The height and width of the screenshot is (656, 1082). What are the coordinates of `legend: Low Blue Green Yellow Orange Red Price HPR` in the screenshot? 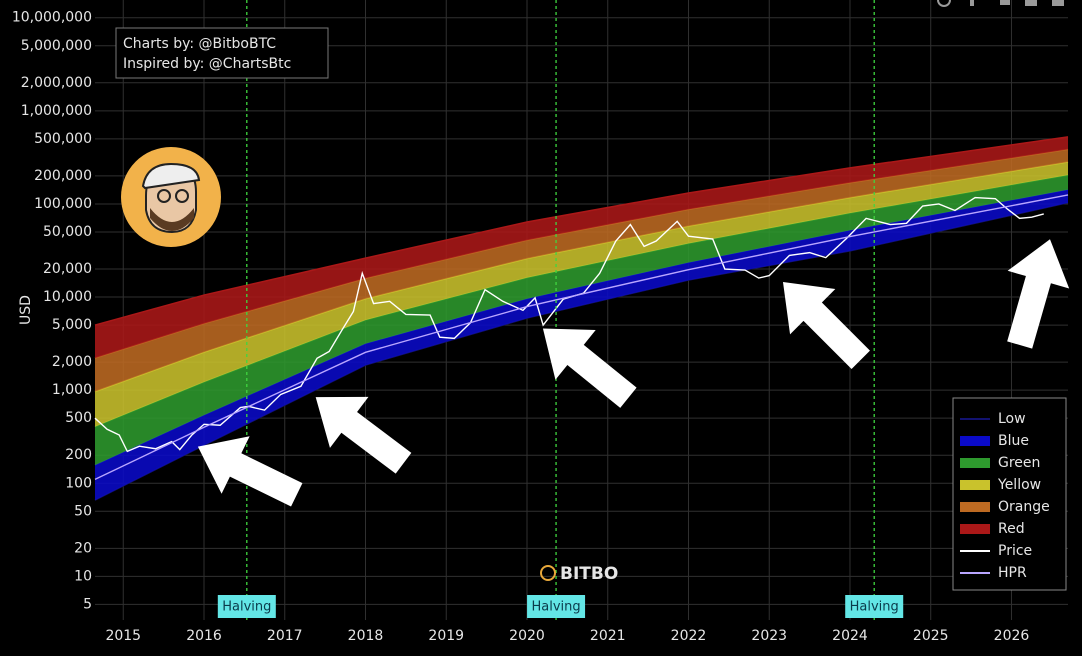 It's located at (1009, 494).